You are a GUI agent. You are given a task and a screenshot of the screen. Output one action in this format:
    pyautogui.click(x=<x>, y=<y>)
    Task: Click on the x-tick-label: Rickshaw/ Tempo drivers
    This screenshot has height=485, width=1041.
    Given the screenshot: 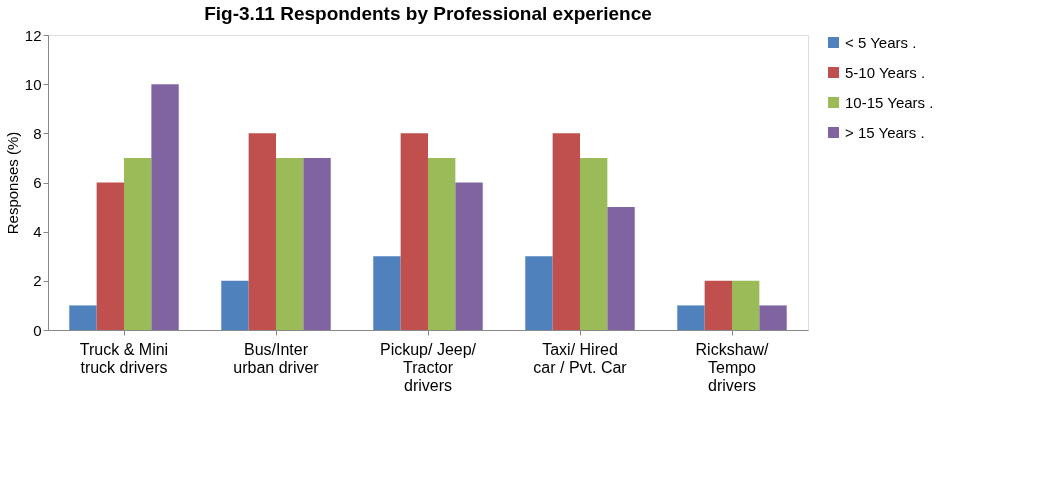 What is the action you would take?
    pyautogui.click(x=732, y=367)
    